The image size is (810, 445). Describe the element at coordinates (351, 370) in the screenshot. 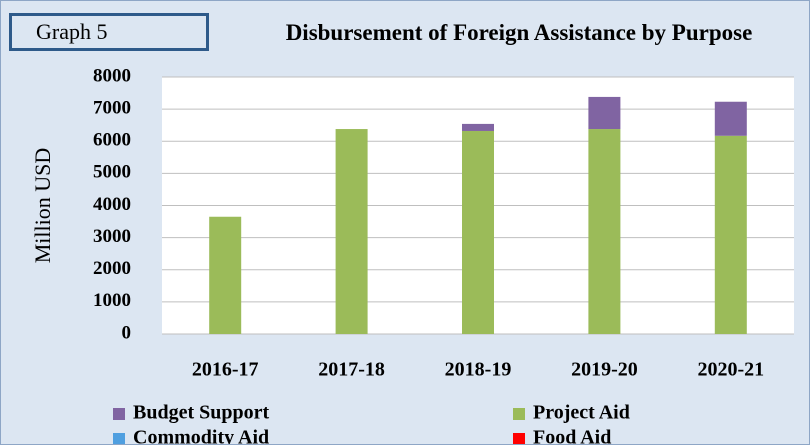

I see `x-tick-label: 2017-18` at that location.